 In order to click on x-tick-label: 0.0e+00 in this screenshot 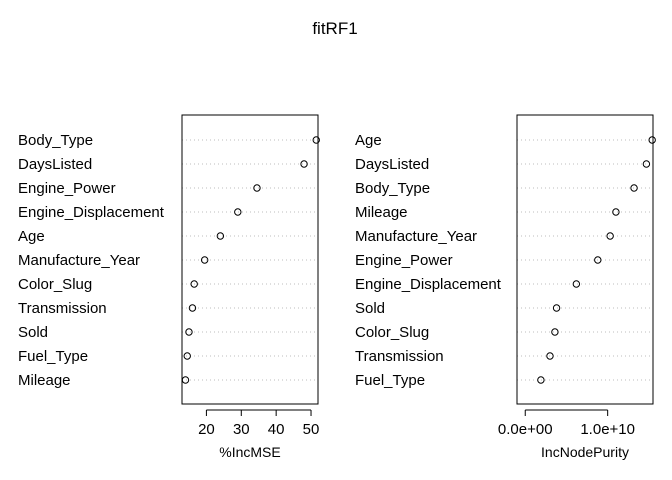, I will do `click(525, 429)`.